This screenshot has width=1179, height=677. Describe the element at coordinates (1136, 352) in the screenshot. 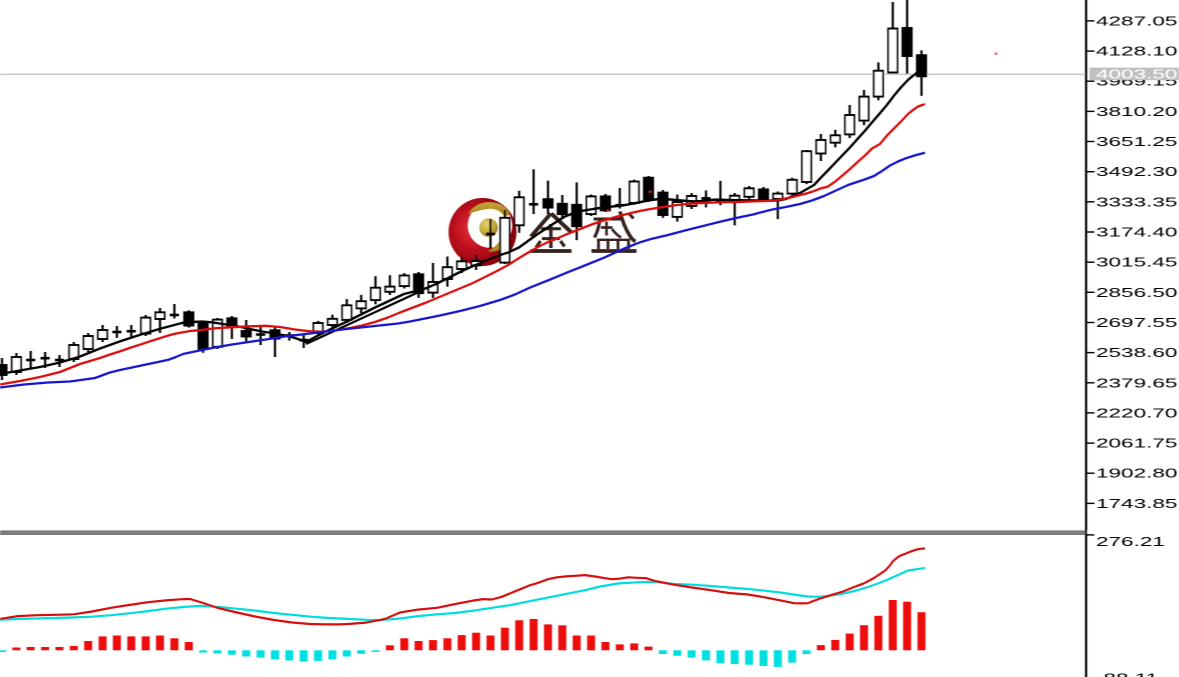

I see `svg-text: 2538.60` at that location.